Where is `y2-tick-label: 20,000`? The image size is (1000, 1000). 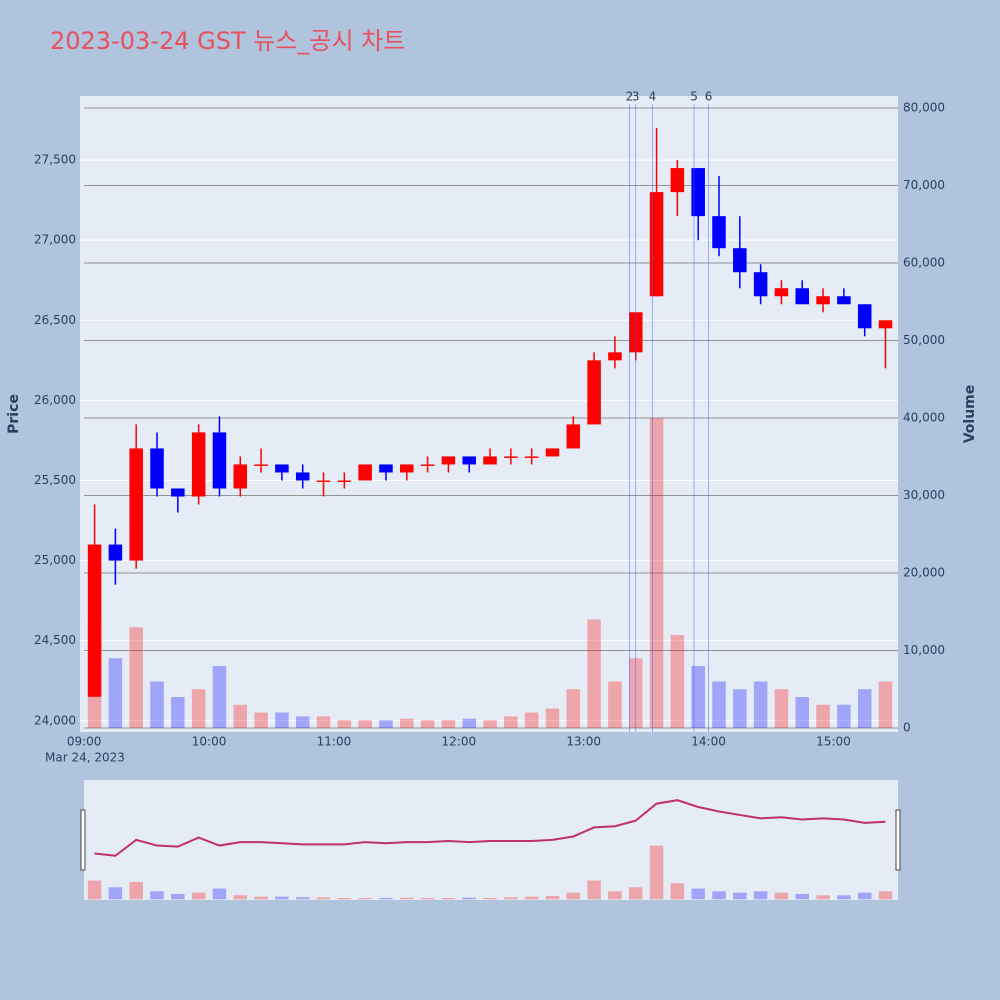 y2-tick-label: 20,000 is located at coordinates (924, 573).